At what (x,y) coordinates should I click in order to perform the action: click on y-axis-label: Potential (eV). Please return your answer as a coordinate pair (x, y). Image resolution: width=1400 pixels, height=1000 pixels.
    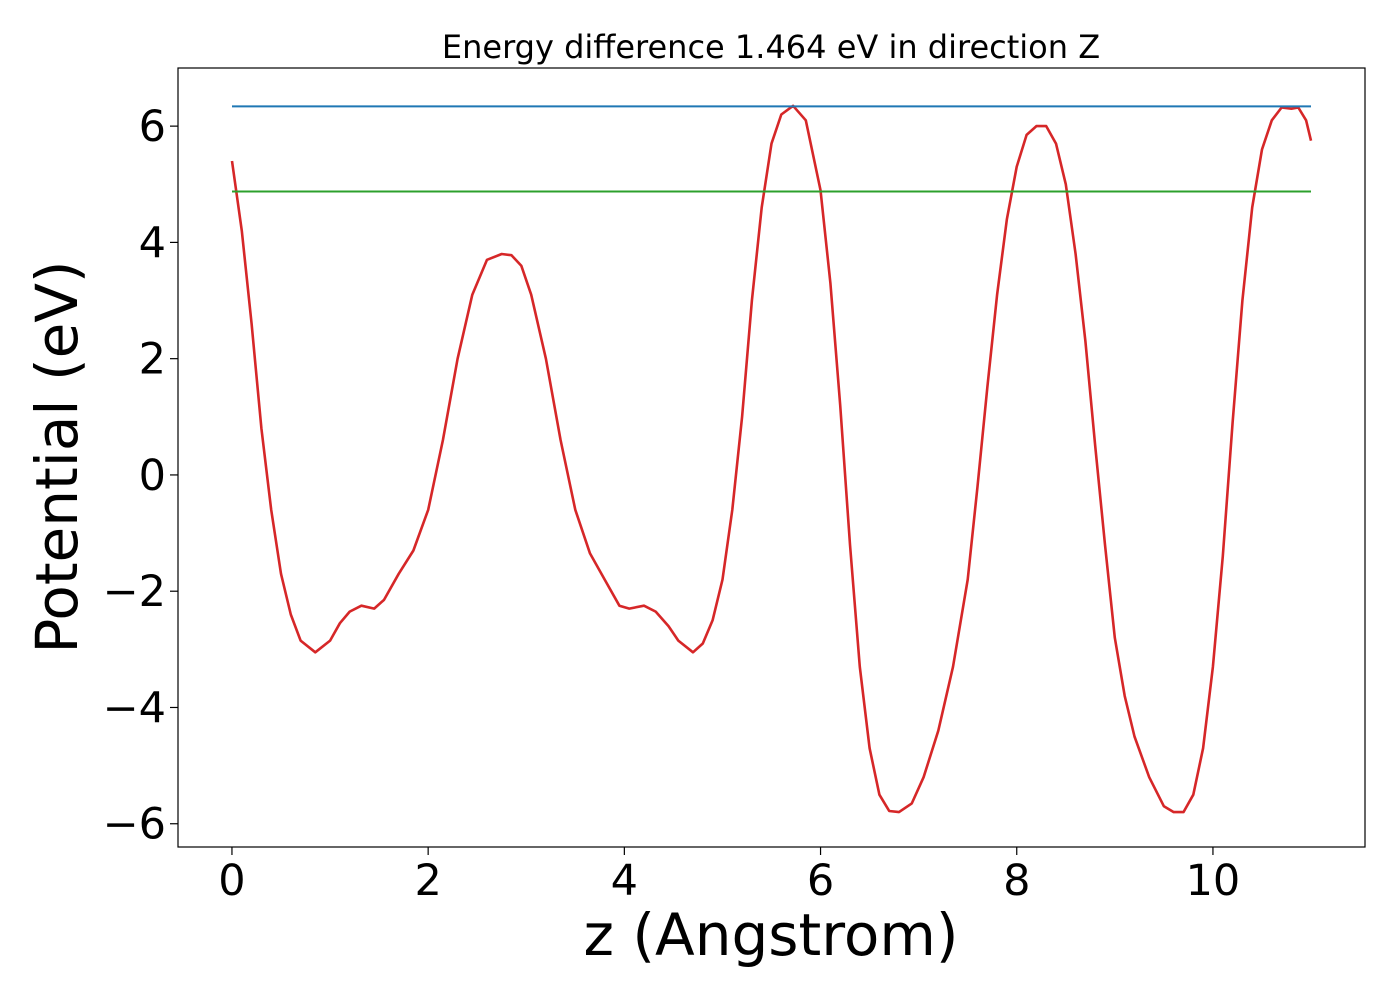
    Looking at the image, I should click on (57, 456).